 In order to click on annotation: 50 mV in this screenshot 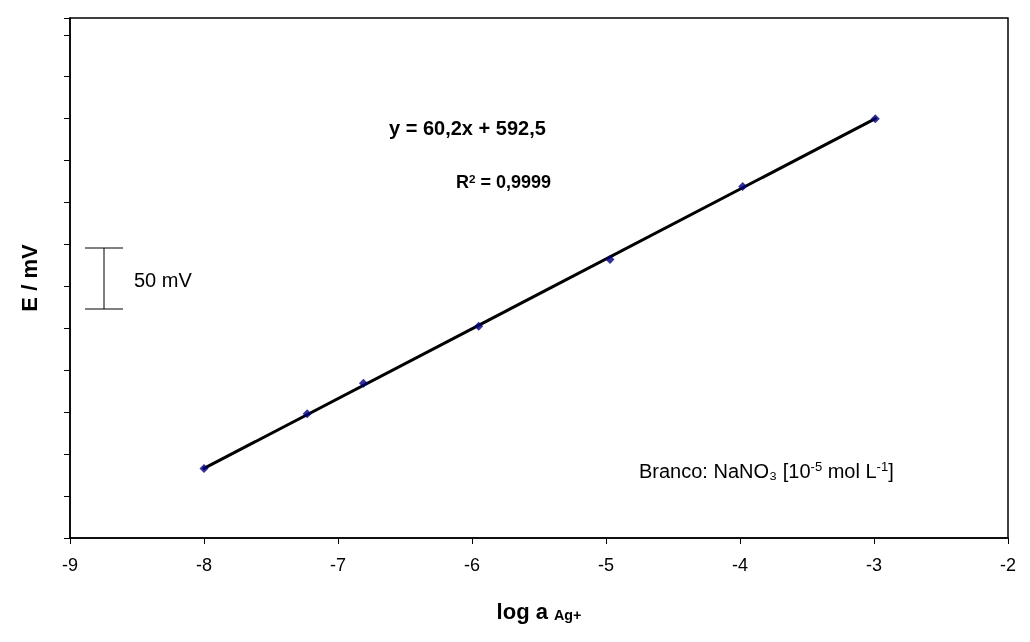, I will do `click(163, 280)`.